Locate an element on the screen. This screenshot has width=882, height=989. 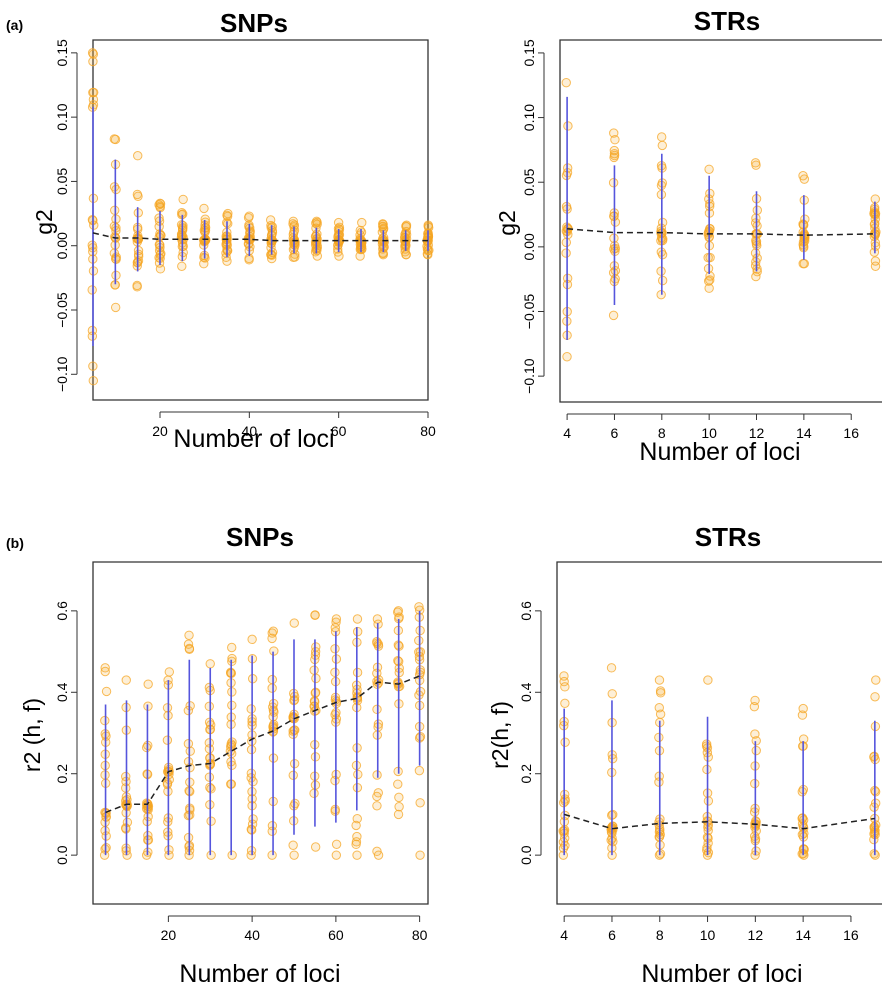
chart-title: STRs is located at coordinates (727, 21).